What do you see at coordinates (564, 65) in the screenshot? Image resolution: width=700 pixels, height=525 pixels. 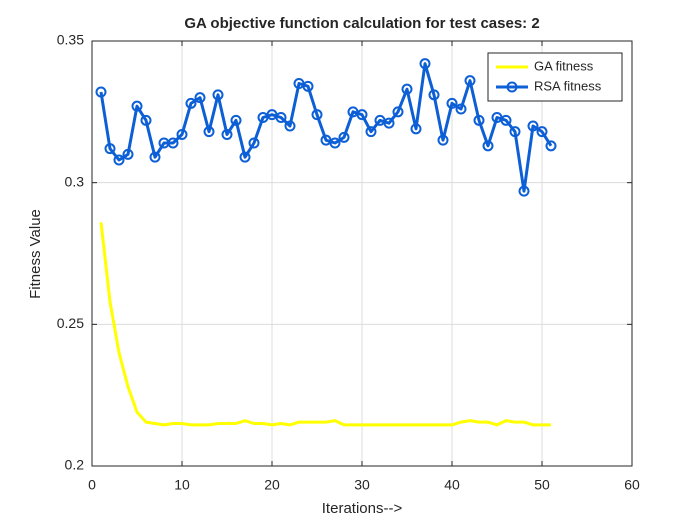 I see `legend-label: GA fitness` at bounding box center [564, 65].